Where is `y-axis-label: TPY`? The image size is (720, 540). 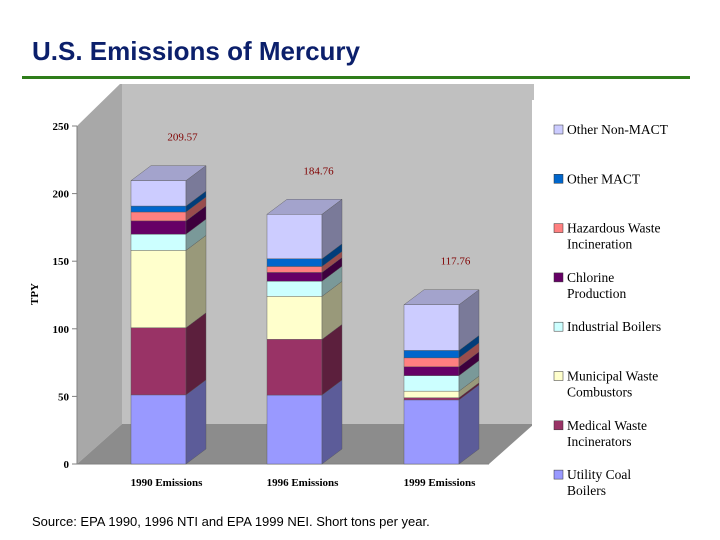
y-axis-label: TPY is located at coordinates (35, 294).